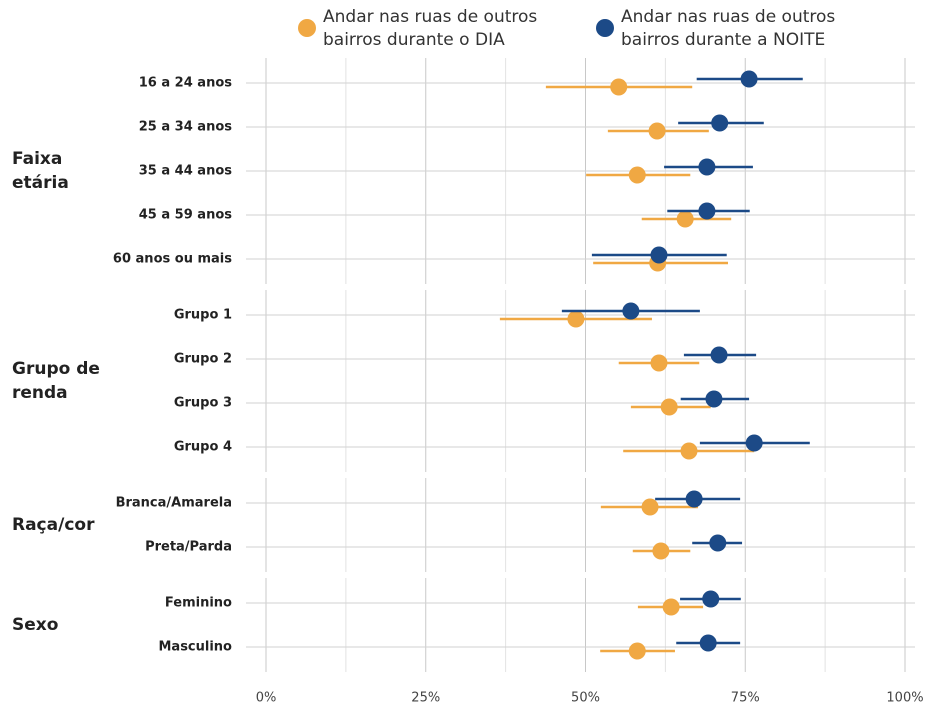 The width and height of the screenshot is (929, 712). What do you see at coordinates (40, 393) in the screenshot?
I see `panel-label: renda` at bounding box center [40, 393].